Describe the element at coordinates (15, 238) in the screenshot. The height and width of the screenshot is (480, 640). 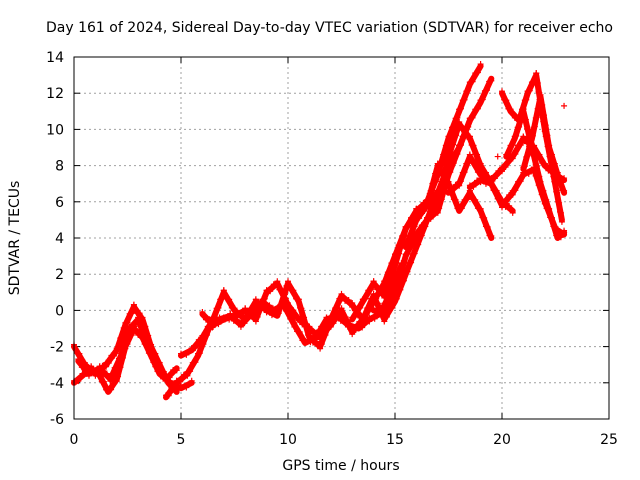
I see `y-axis-label: SDTVAR / TECUs` at that location.